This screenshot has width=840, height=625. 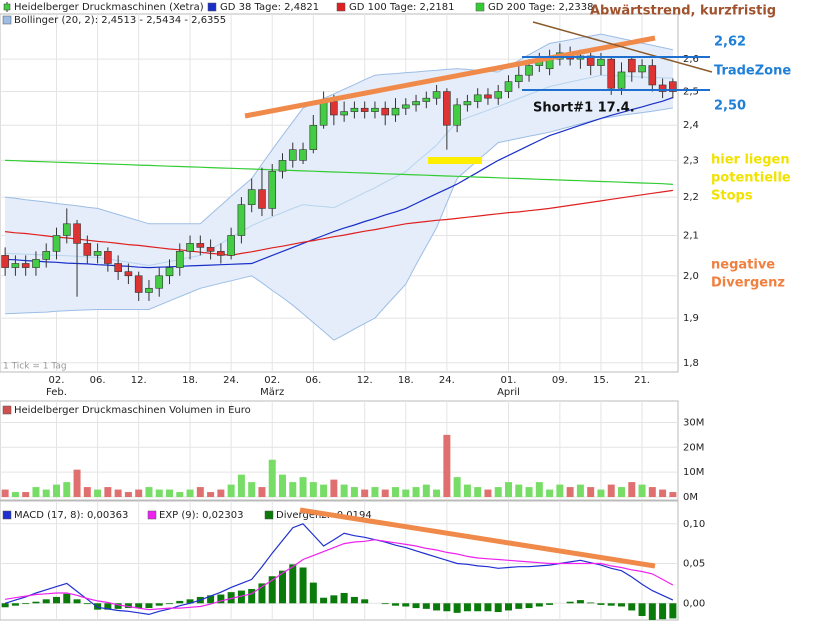 What do you see at coordinates (190, 380) in the screenshot?
I see `x-tick-label: 18.` at bounding box center [190, 380].